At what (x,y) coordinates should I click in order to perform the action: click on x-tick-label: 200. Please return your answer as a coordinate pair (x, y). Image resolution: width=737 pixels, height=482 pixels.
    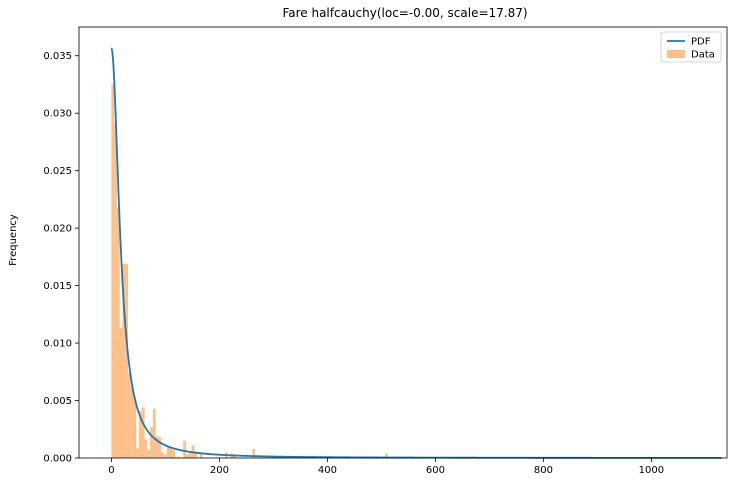
    Looking at the image, I should click on (219, 470).